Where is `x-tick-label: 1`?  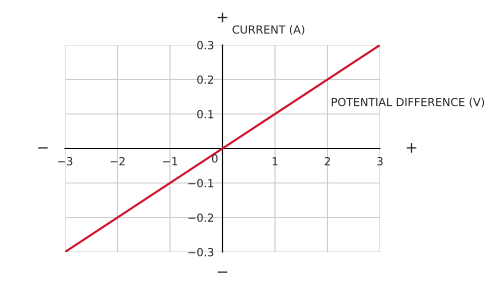
x-tick-label: 1 is located at coordinates (275, 161).